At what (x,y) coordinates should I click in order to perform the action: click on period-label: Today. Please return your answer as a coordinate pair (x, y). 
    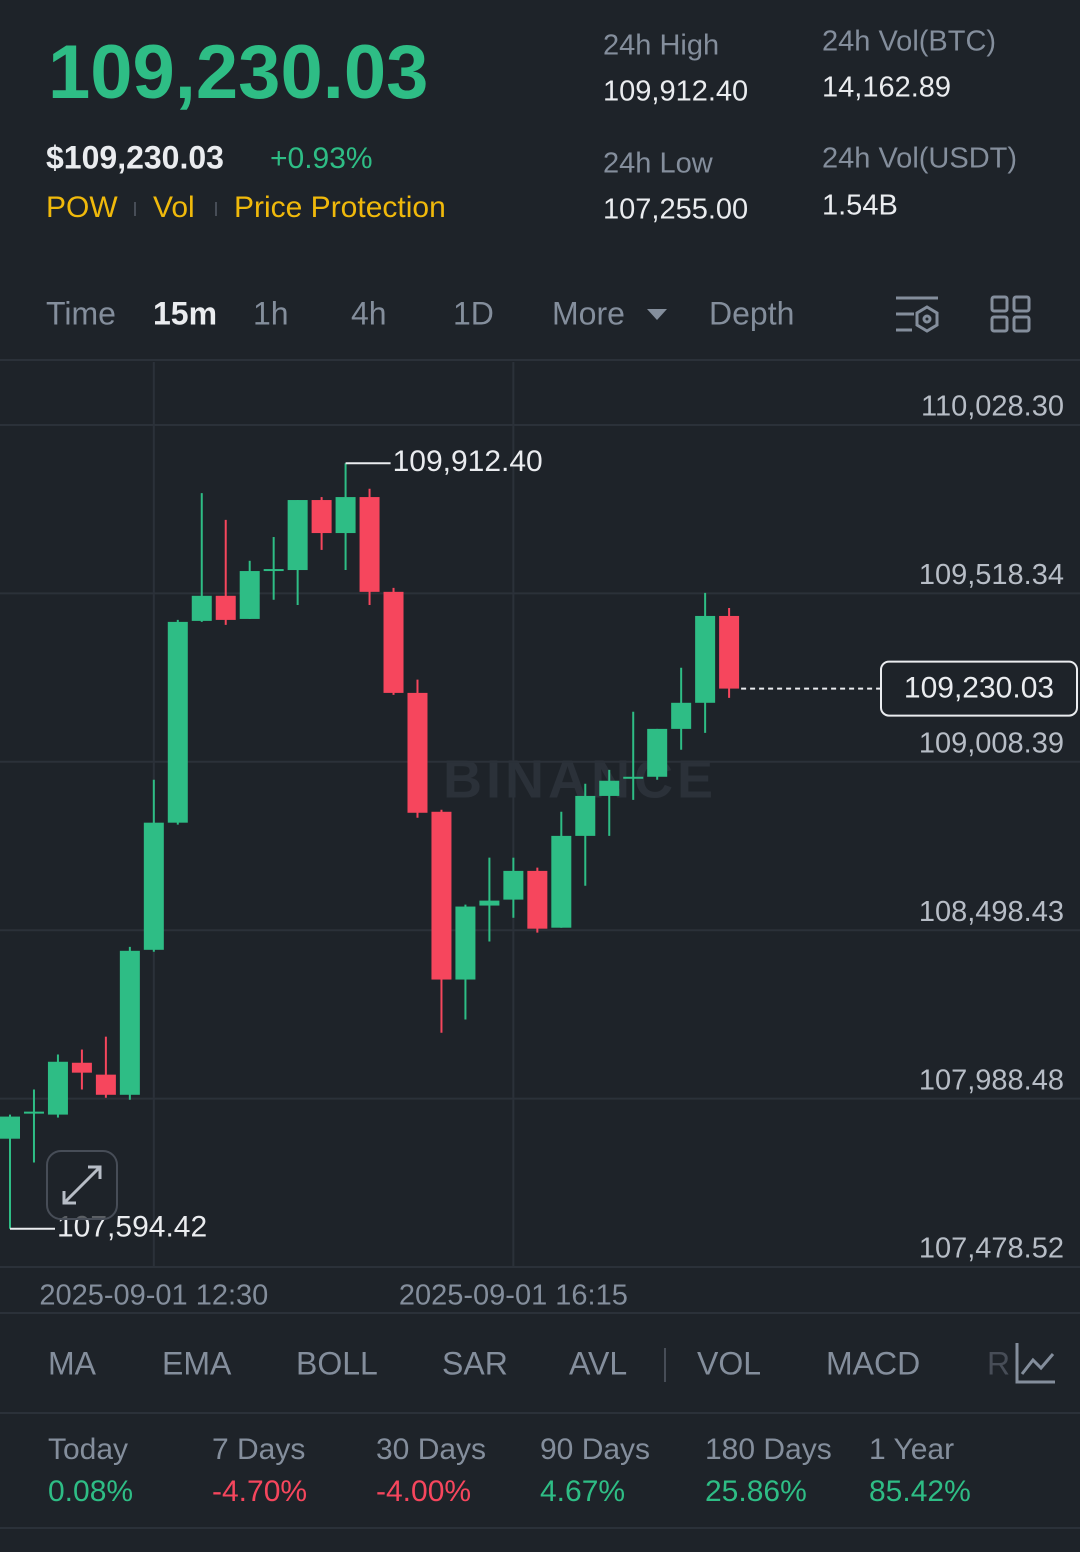
    Looking at the image, I should click on (88, 1449).